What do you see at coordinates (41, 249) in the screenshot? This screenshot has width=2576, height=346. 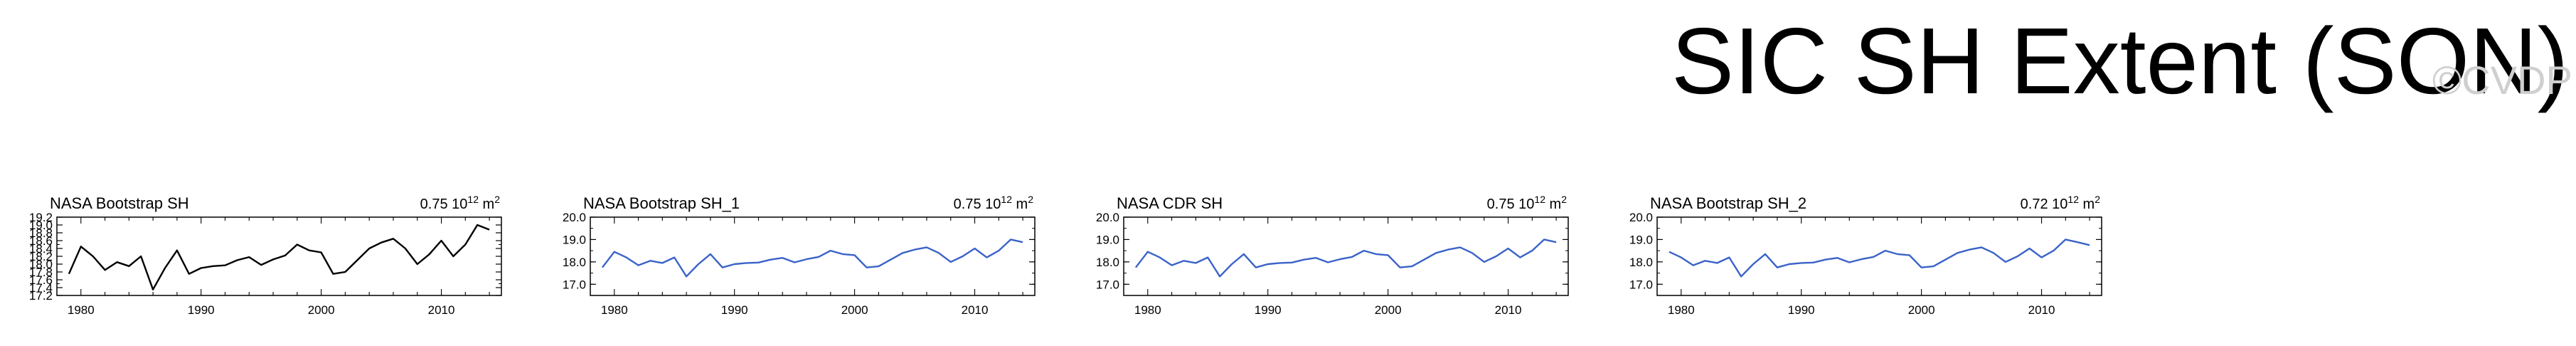 I see `y-tick-label: 18.4` at bounding box center [41, 249].